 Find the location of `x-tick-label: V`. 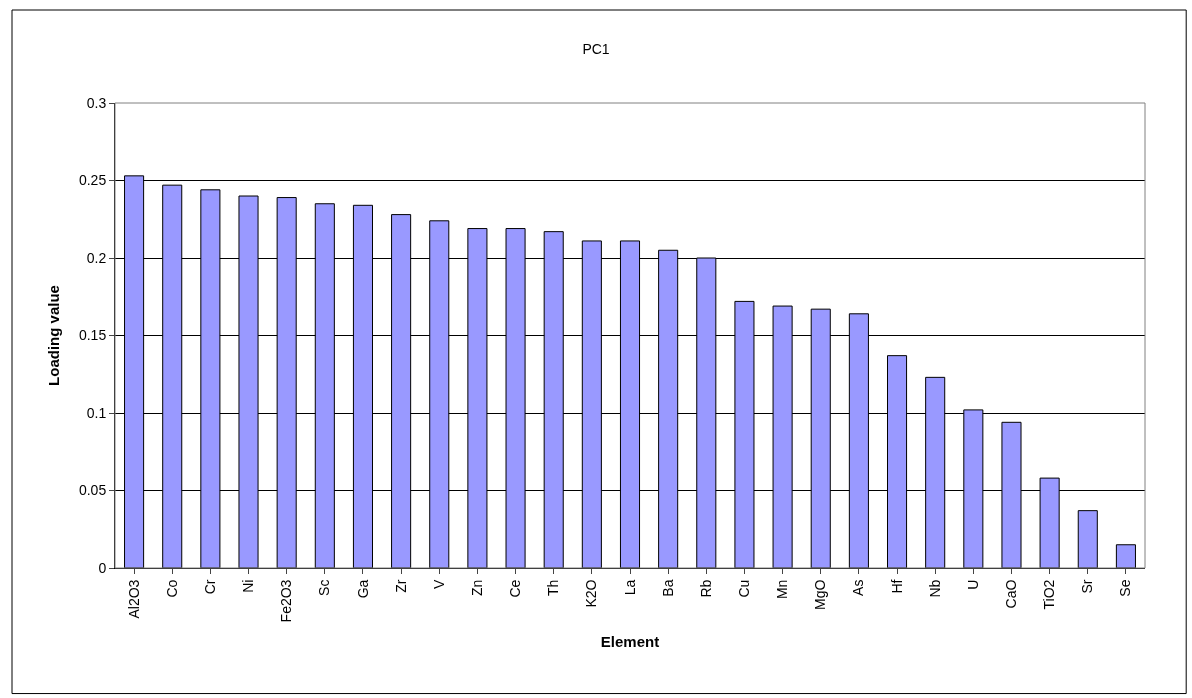

x-tick-label: V is located at coordinates (438, 583).